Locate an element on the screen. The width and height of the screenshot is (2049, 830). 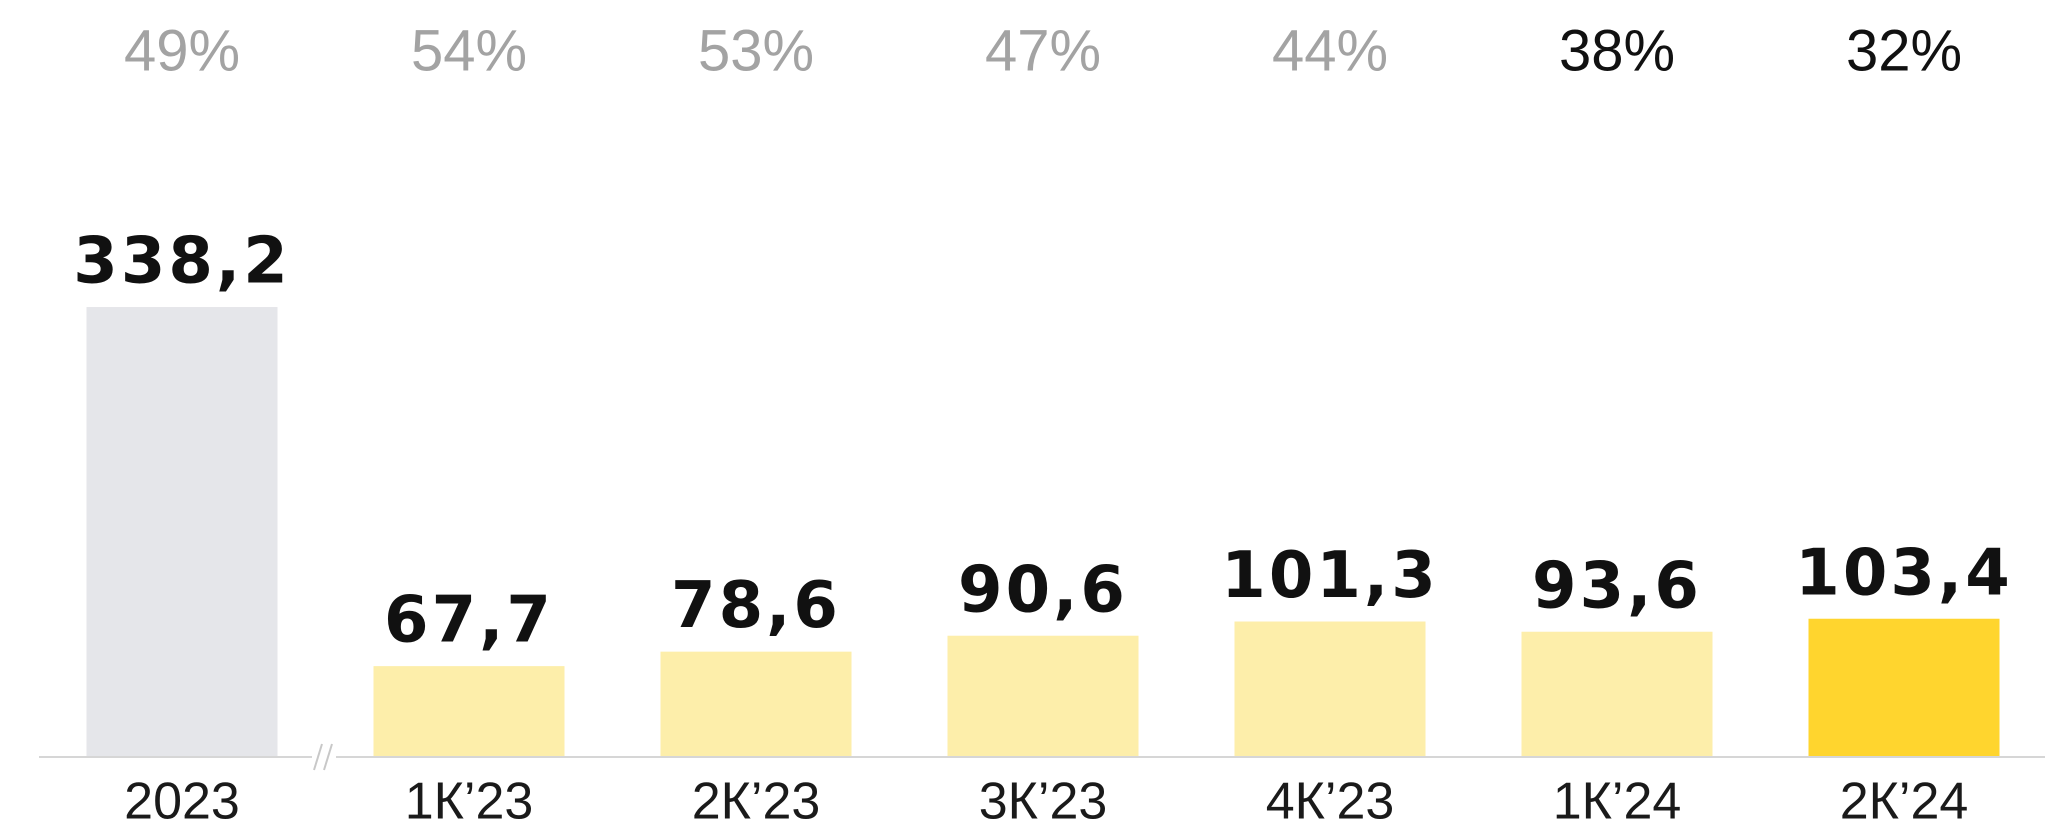
x-tick-label: 1К’23 is located at coordinates (469, 801).